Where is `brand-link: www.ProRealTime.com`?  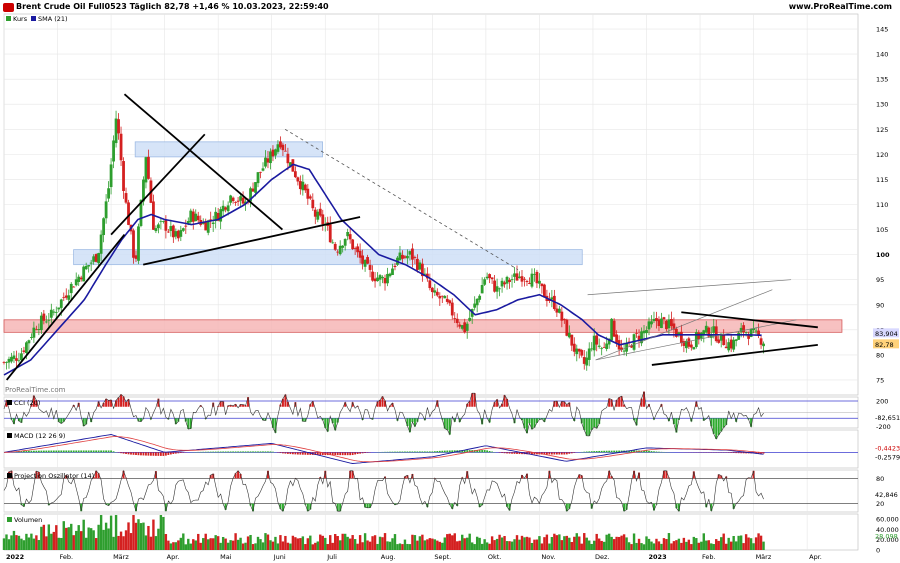 brand-link: www.ProRealTime.com is located at coordinates (840, 6).